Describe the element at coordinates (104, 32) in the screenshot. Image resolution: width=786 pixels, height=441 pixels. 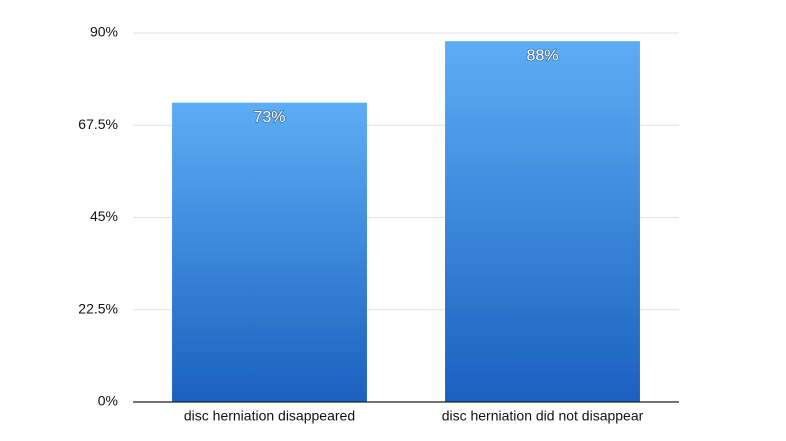
I see `y-tick-label: 90%` at that location.